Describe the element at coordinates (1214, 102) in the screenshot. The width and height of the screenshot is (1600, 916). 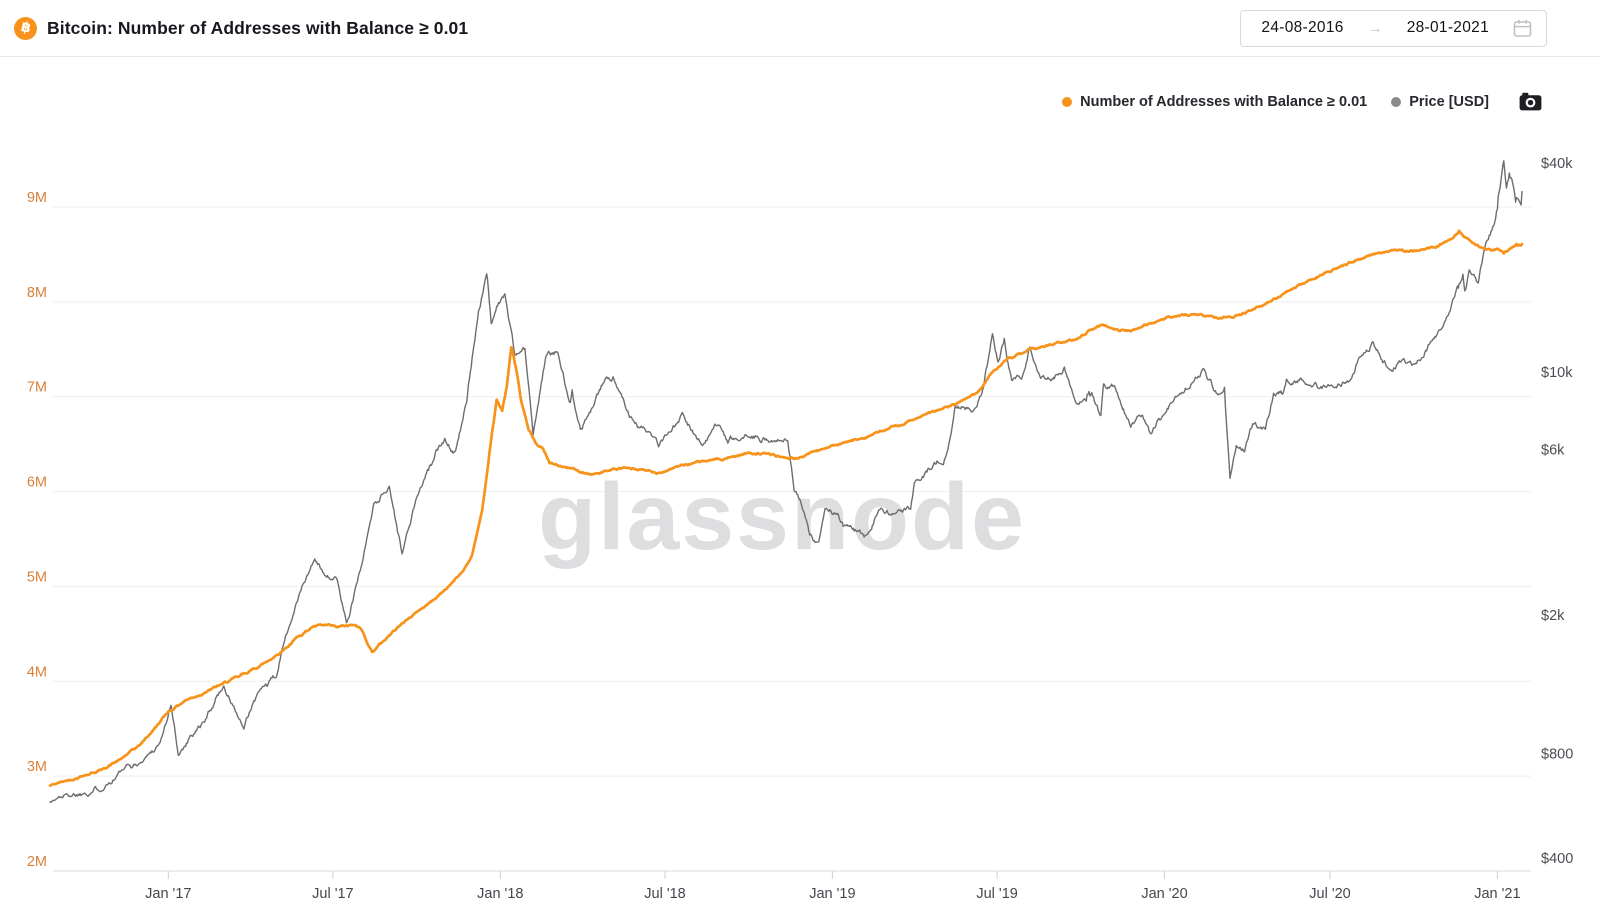
I see `legend-item-addresses: Number of Addresses with Balance ≥ 0.01` at that location.